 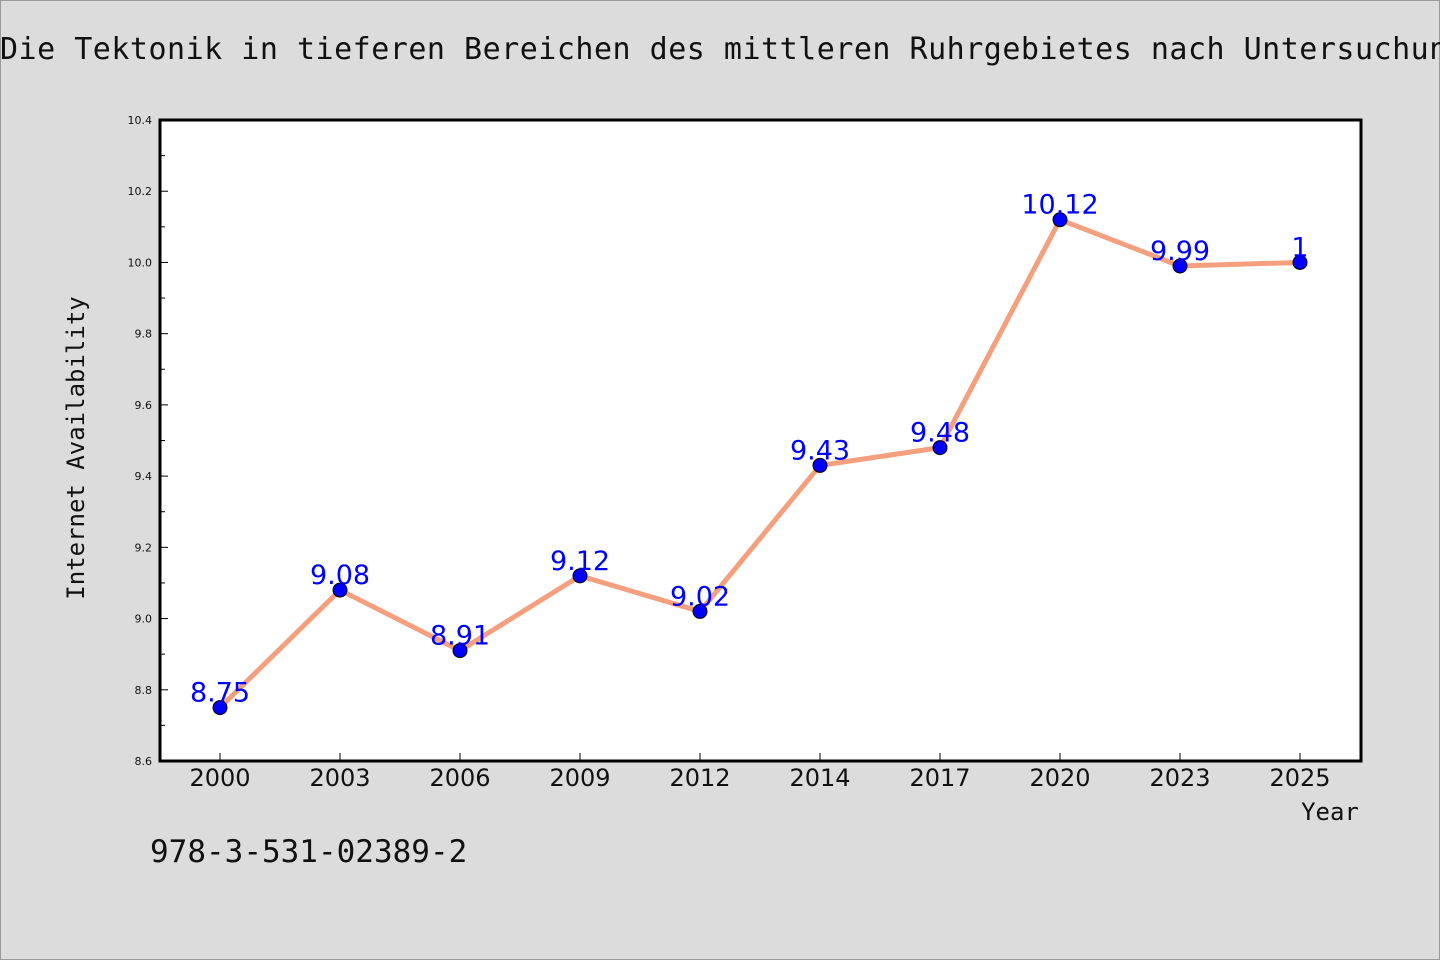 What do you see at coordinates (340, 575) in the screenshot?
I see `data-label: 9.08` at bounding box center [340, 575].